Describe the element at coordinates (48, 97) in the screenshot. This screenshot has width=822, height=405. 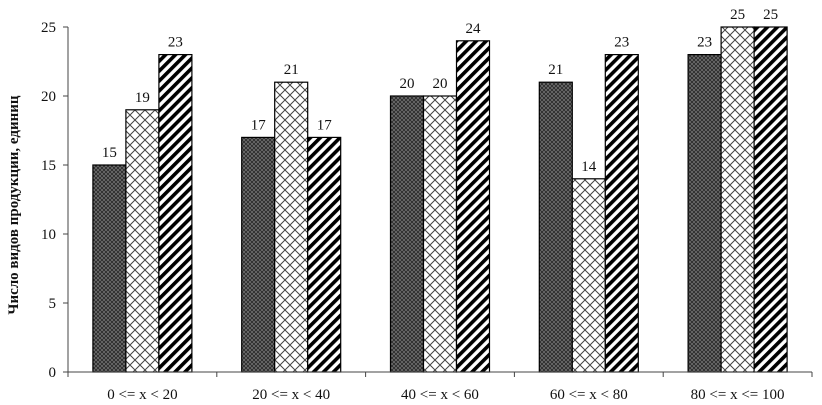
I see `y-tick-label: 20` at that location.